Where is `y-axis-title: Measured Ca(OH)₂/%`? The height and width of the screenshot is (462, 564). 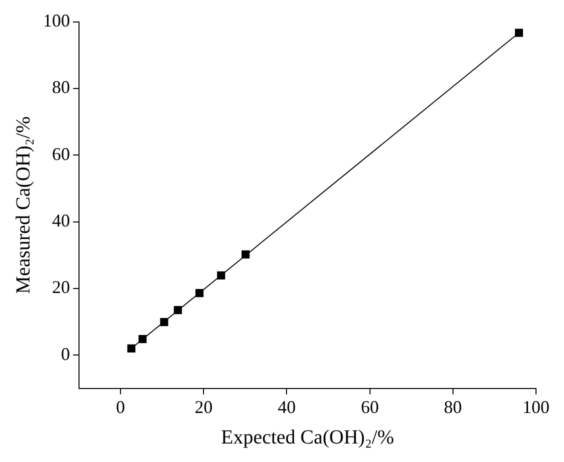 y-axis-title: Measured Ca(OH)₂/% is located at coordinates (23, 205).